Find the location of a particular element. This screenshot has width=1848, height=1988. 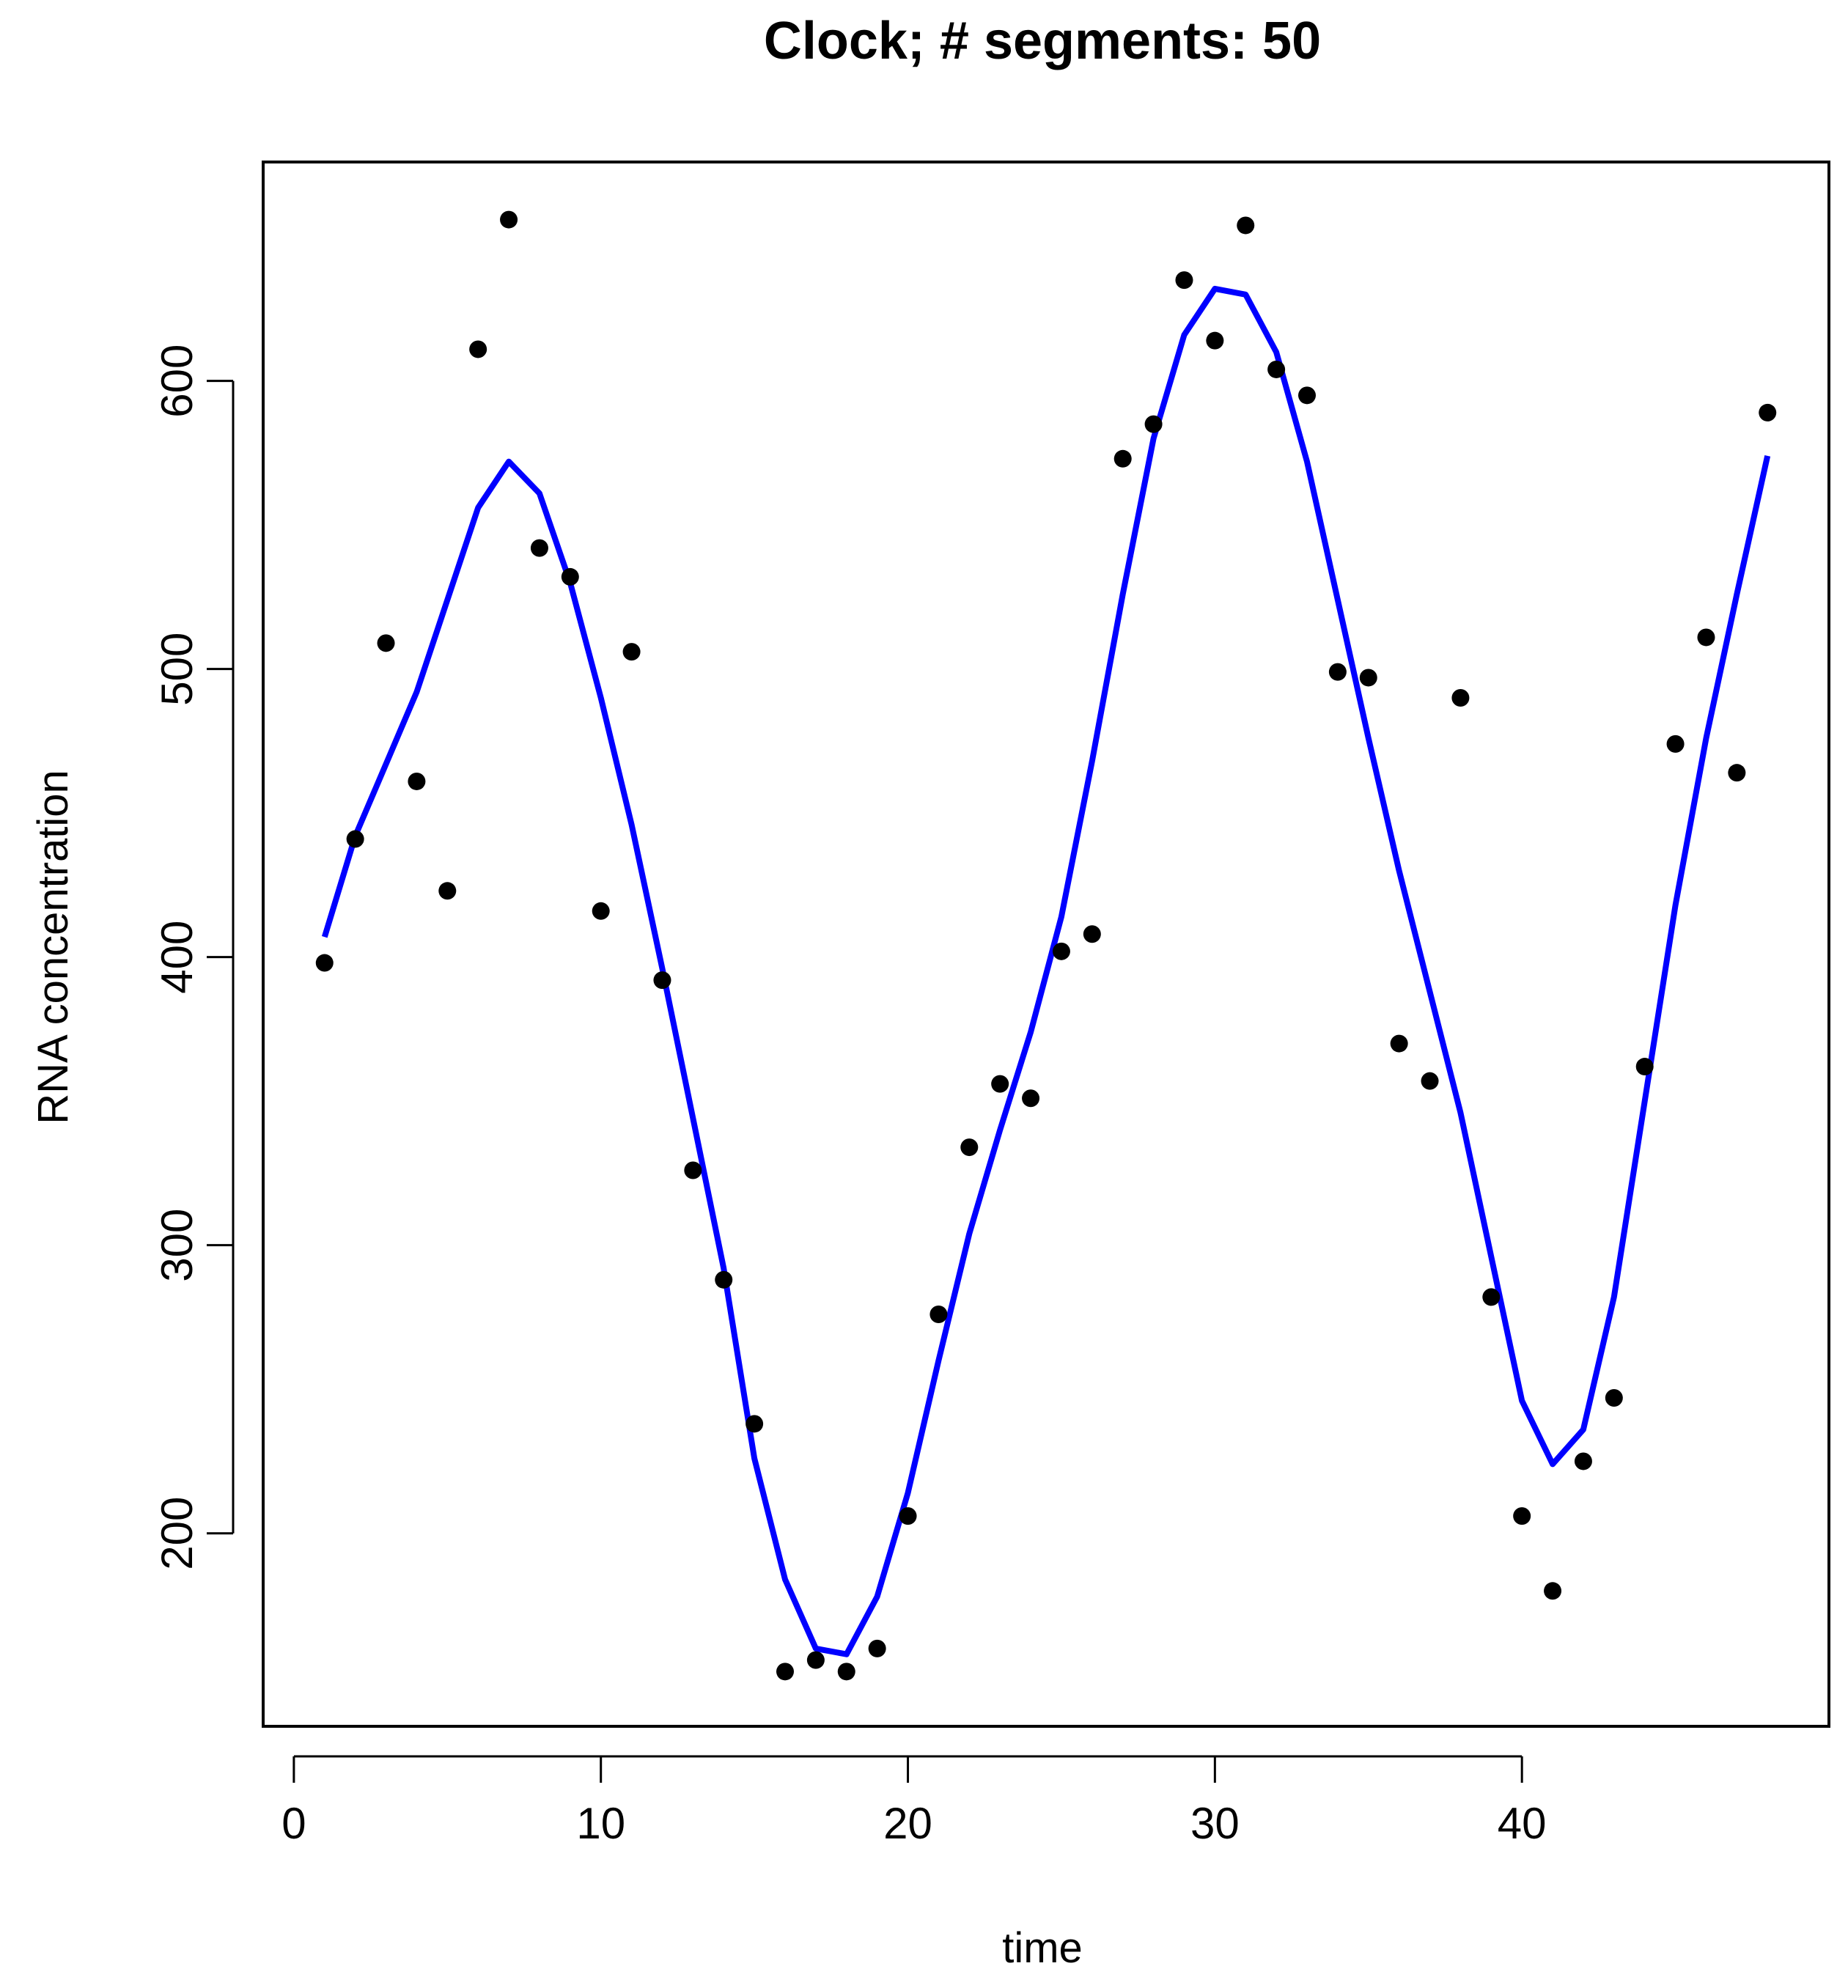

y-tick-label: 600 is located at coordinates (177, 381).